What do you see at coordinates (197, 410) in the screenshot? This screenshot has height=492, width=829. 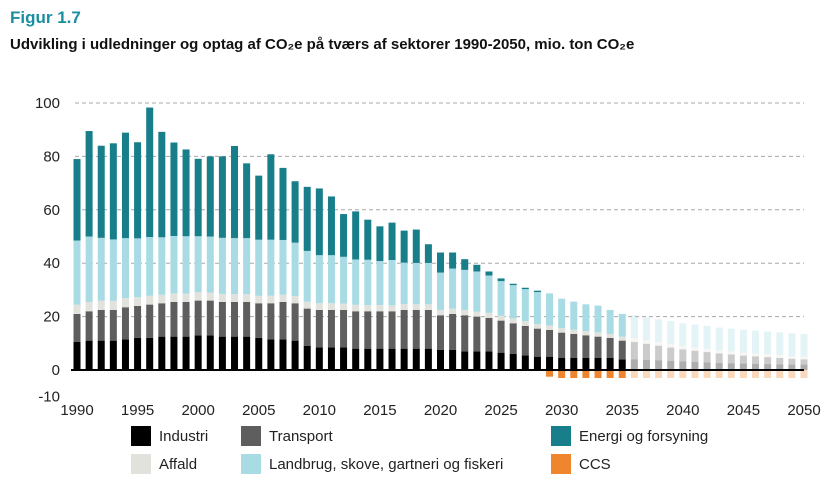 I see `x-tick-label: 2000` at bounding box center [197, 410].